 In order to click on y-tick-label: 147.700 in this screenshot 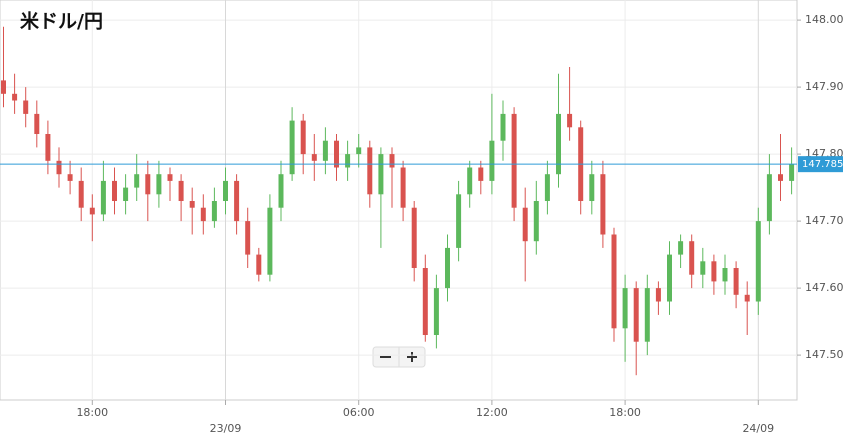, I will do `click(824, 220)`.